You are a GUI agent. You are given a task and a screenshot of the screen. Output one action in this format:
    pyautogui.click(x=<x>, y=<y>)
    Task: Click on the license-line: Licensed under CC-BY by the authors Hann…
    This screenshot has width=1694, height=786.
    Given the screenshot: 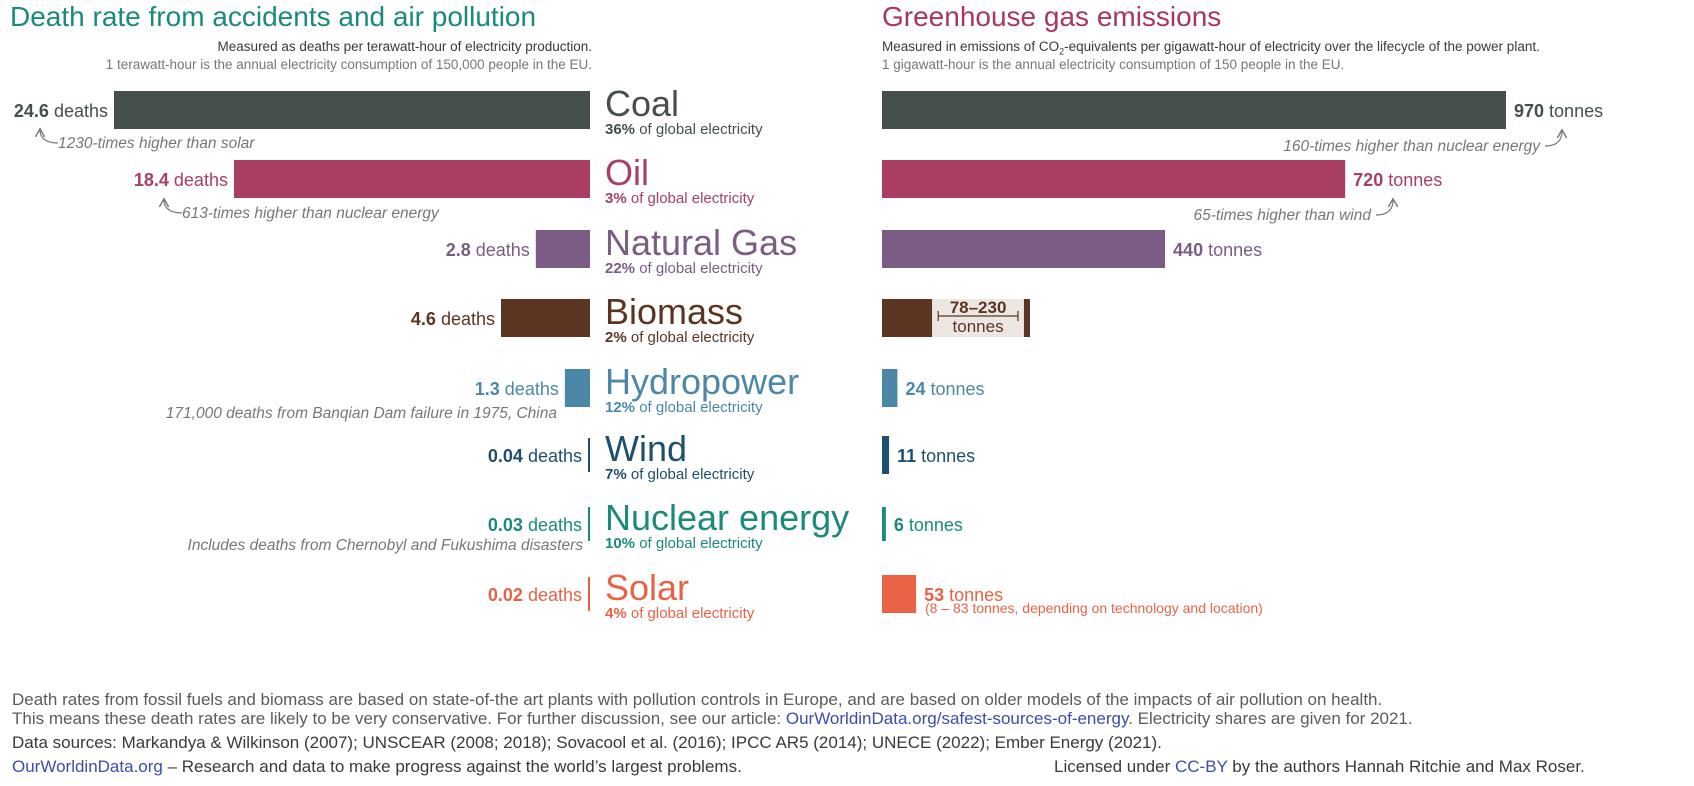 What is the action you would take?
    pyautogui.click(x=1319, y=766)
    